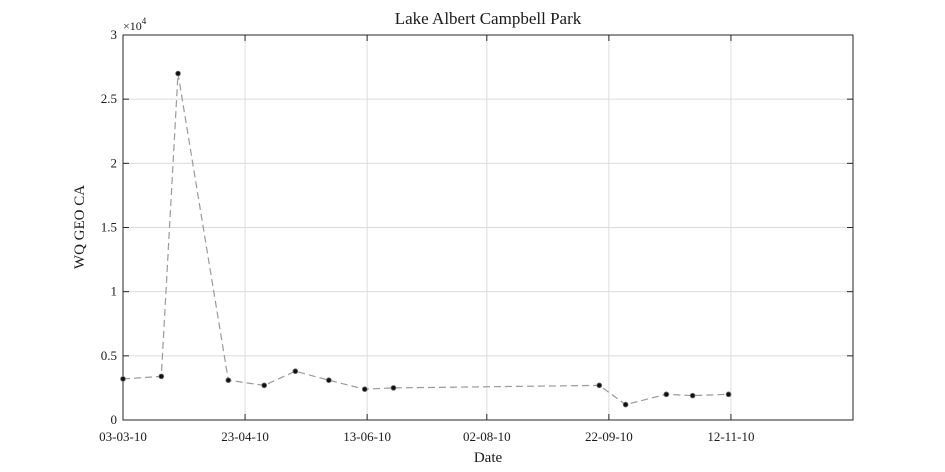 The image size is (945, 472). I want to click on y-axis-label: WQ GEO CA, so click(80, 227).